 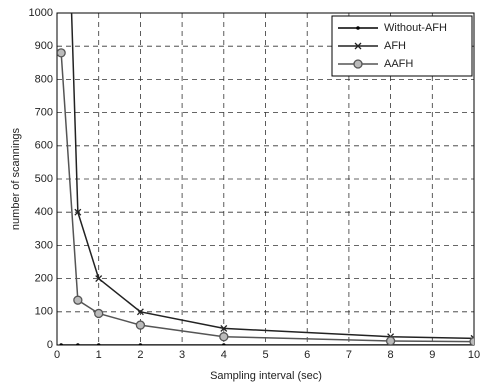 What do you see at coordinates (395, 46) in the screenshot?
I see `legend-label: AFH` at bounding box center [395, 46].